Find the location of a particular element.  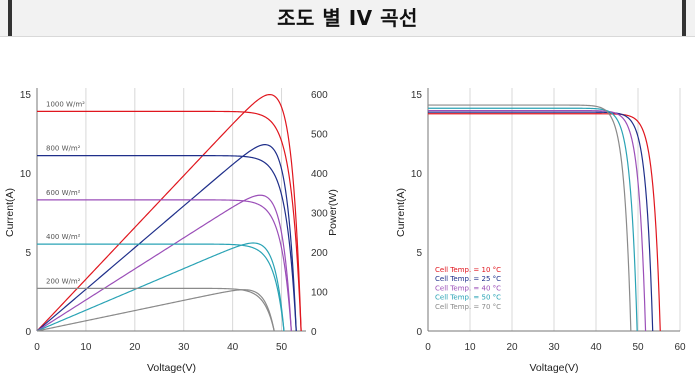

chart1-y-tick-label: 10 is located at coordinates (26, 174).